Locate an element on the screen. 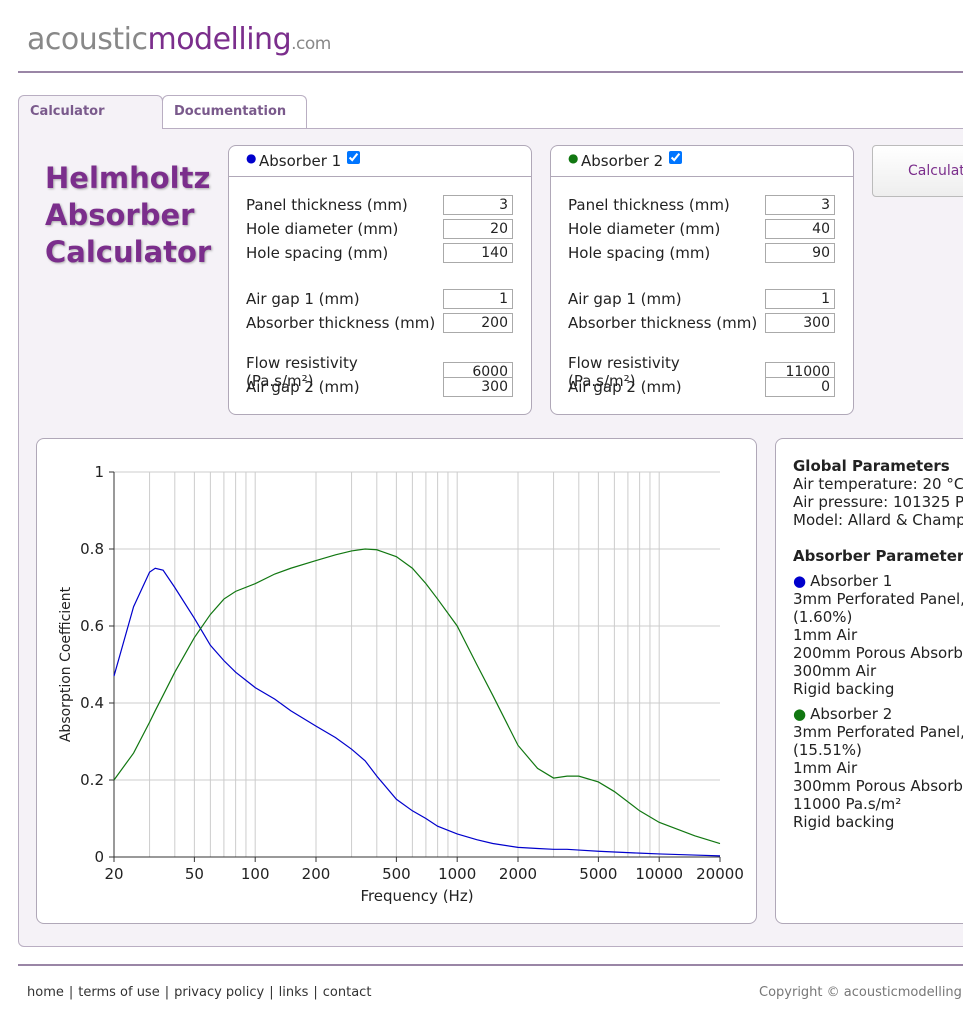 The height and width of the screenshot is (1015, 963). field-input: 20 is located at coordinates (478, 229).